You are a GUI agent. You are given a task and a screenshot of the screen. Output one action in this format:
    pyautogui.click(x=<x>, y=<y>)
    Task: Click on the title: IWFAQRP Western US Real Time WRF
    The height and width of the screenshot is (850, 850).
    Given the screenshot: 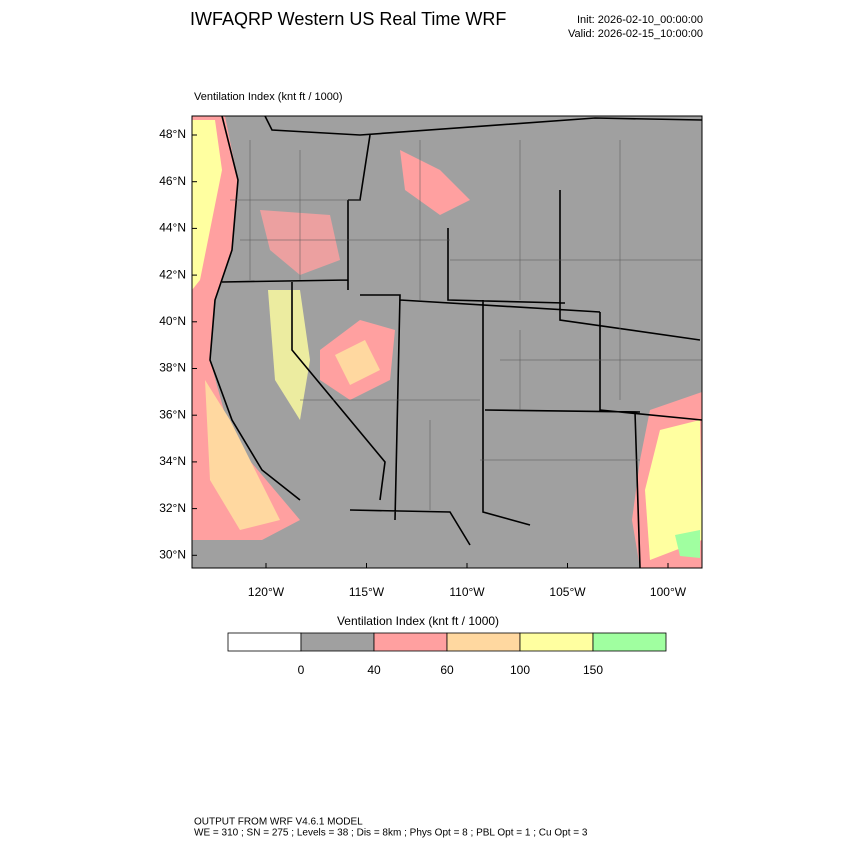 What is the action you would take?
    pyautogui.click(x=348, y=19)
    